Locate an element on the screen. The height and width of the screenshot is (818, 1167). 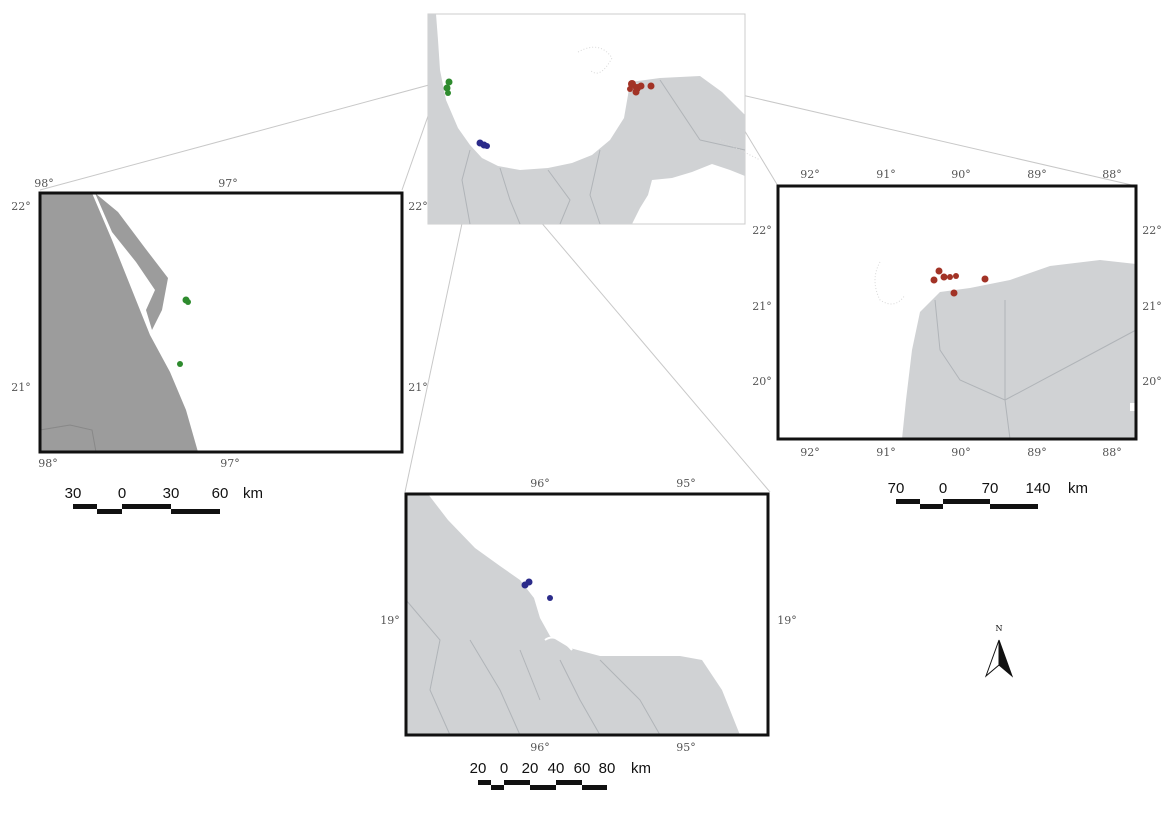
svg-text: 80 is located at coordinates (607, 768).